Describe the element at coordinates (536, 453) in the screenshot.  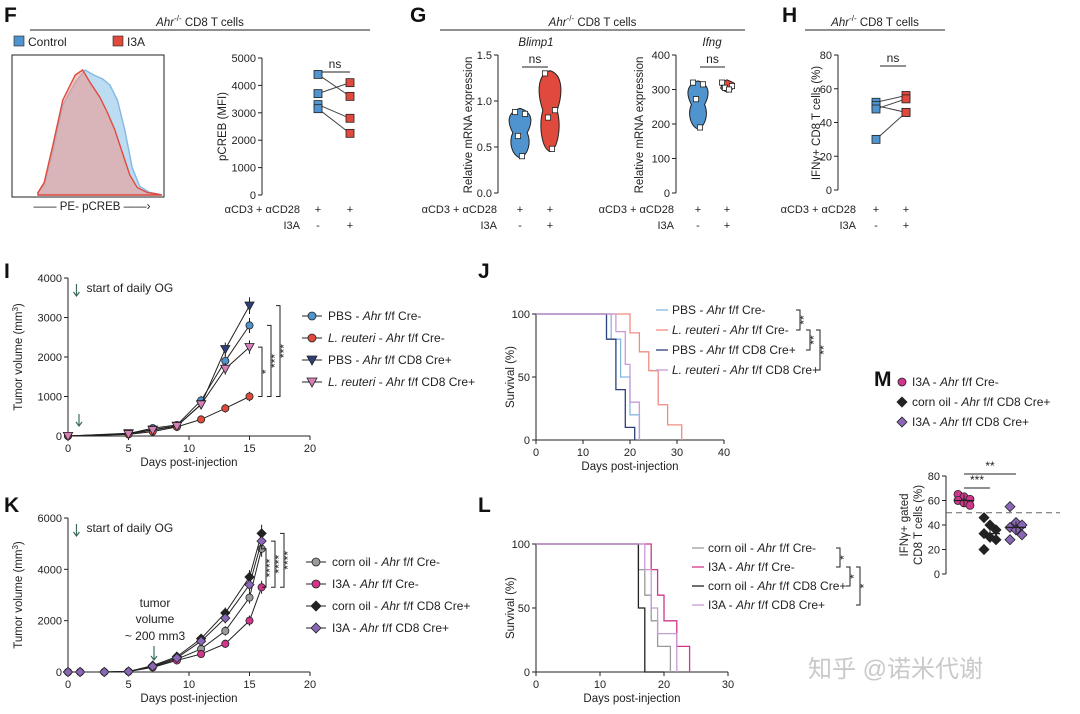
I see `survival-0-x-axis-tick-label: 0` at that location.